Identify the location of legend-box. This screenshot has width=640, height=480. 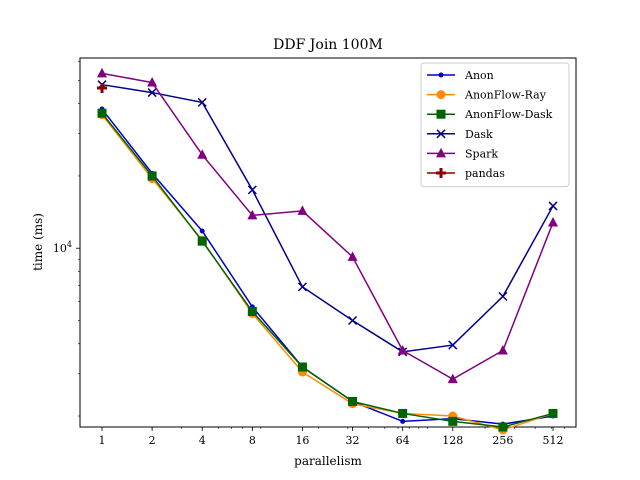
(495, 125).